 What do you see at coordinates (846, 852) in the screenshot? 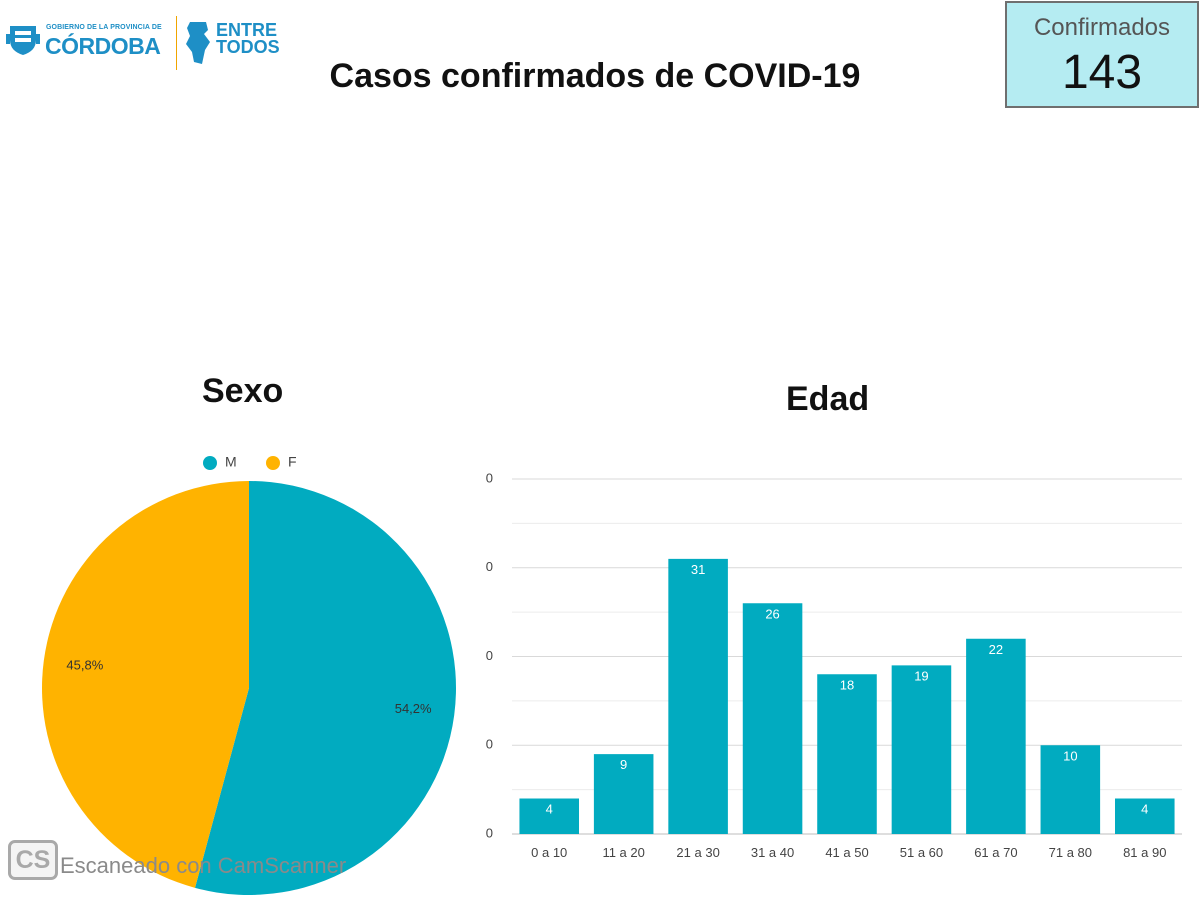
I see `x-tick-label: 41 a 50` at bounding box center [846, 852].